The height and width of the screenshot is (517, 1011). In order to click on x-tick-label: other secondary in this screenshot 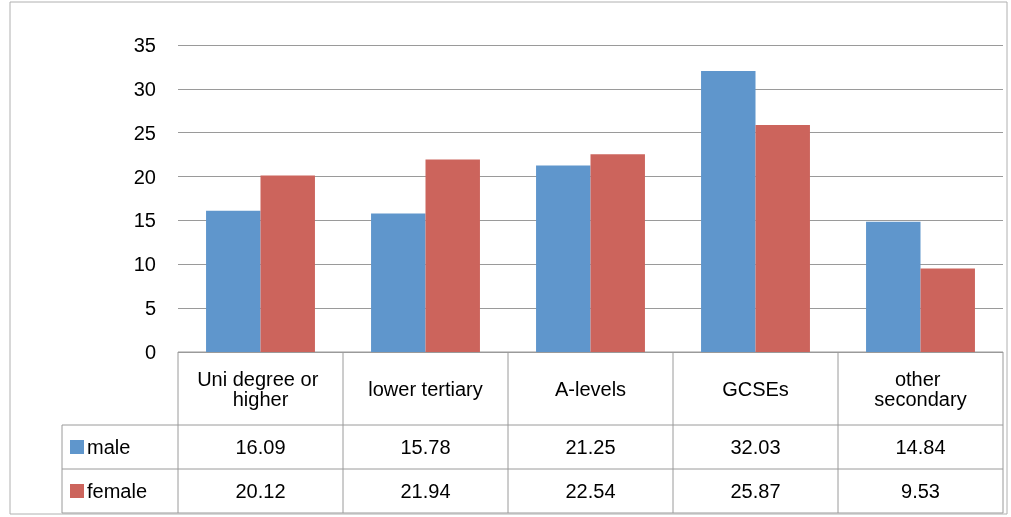, I will do `click(920, 388)`.